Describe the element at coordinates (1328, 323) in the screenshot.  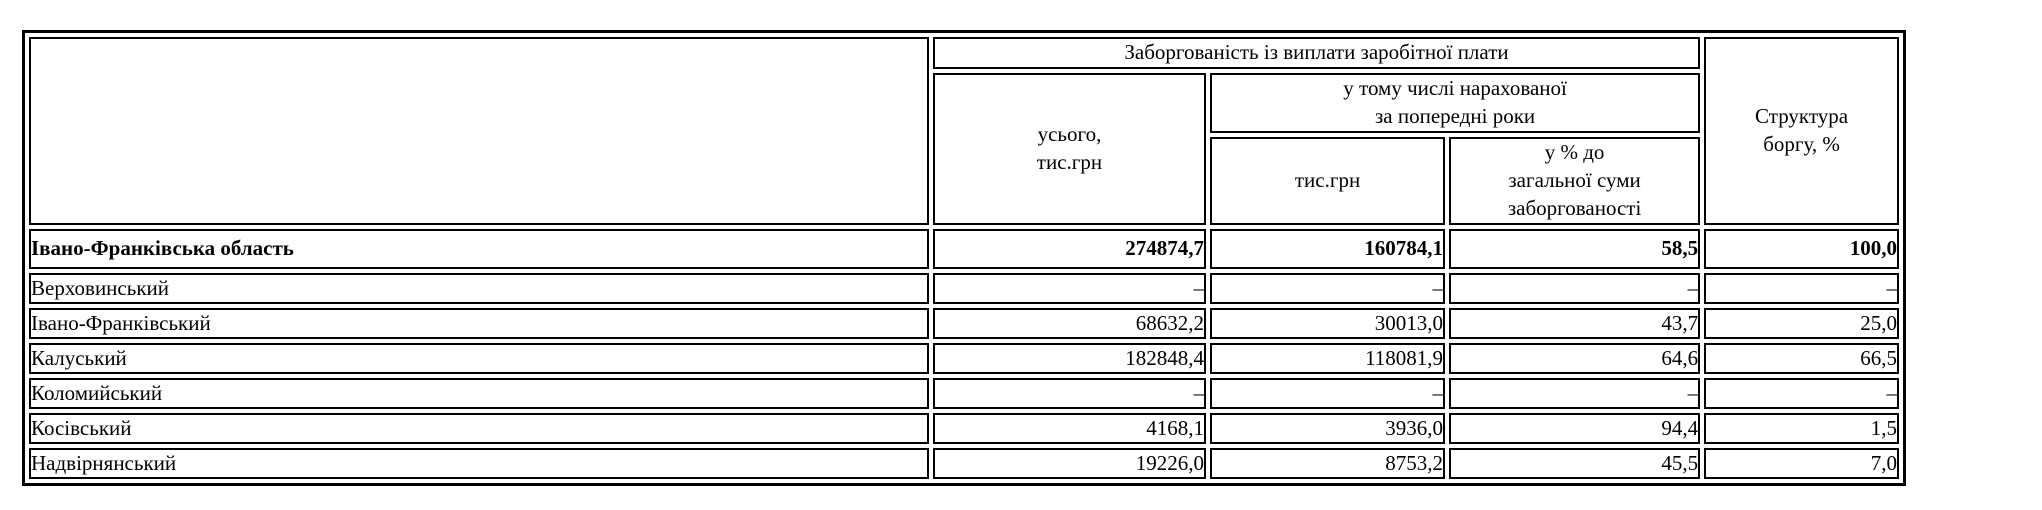
I see `cell-prev: 30013,0` at that location.